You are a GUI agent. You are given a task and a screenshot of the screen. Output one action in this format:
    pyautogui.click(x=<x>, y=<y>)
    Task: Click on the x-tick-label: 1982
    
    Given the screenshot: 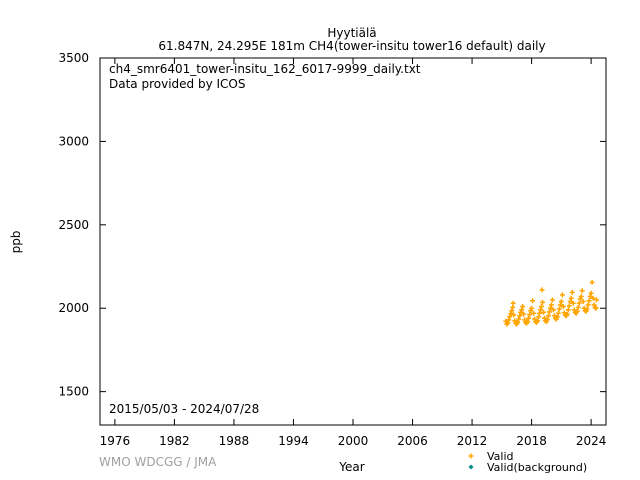 What is the action you would take?
    pyautogui.click(x=174, y=441)
    